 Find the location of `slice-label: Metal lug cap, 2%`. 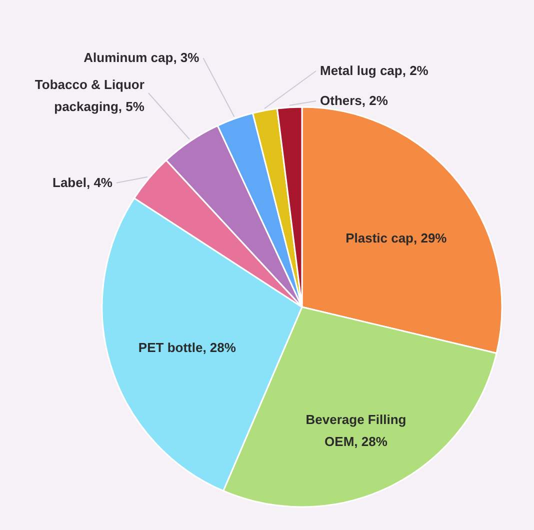

slice-label: Metal lug cap, 2% is located at coordinates (374, 70).